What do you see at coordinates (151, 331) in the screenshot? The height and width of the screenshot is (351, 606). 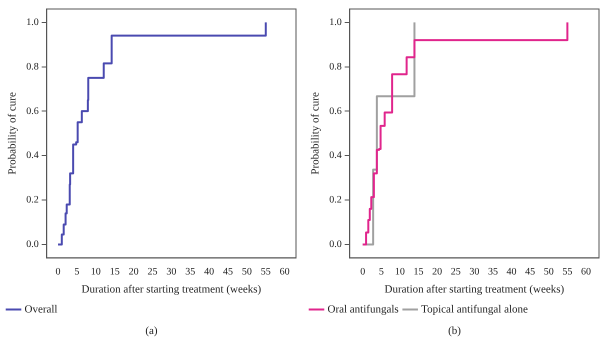 I see `text: (a)` at bounding box center [151, 331].